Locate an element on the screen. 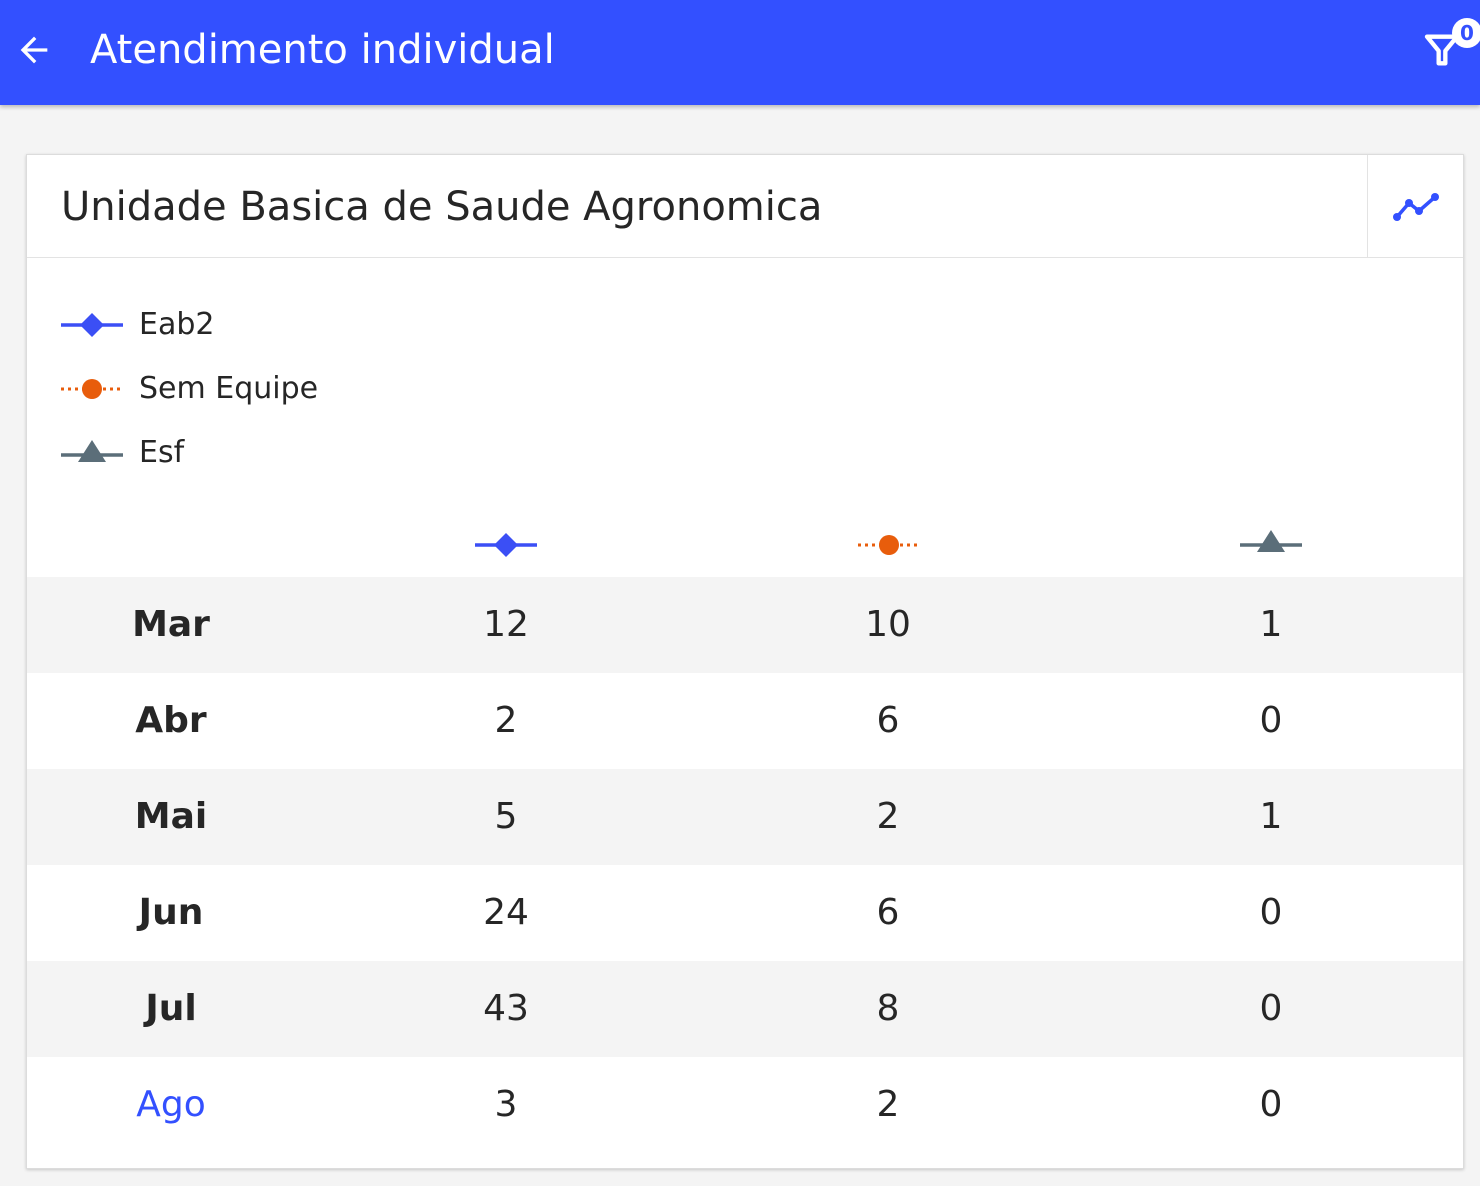 The height and width of the screenshot is (1186, 1480). month-cell: Mar is located at coordinates (171, 624).